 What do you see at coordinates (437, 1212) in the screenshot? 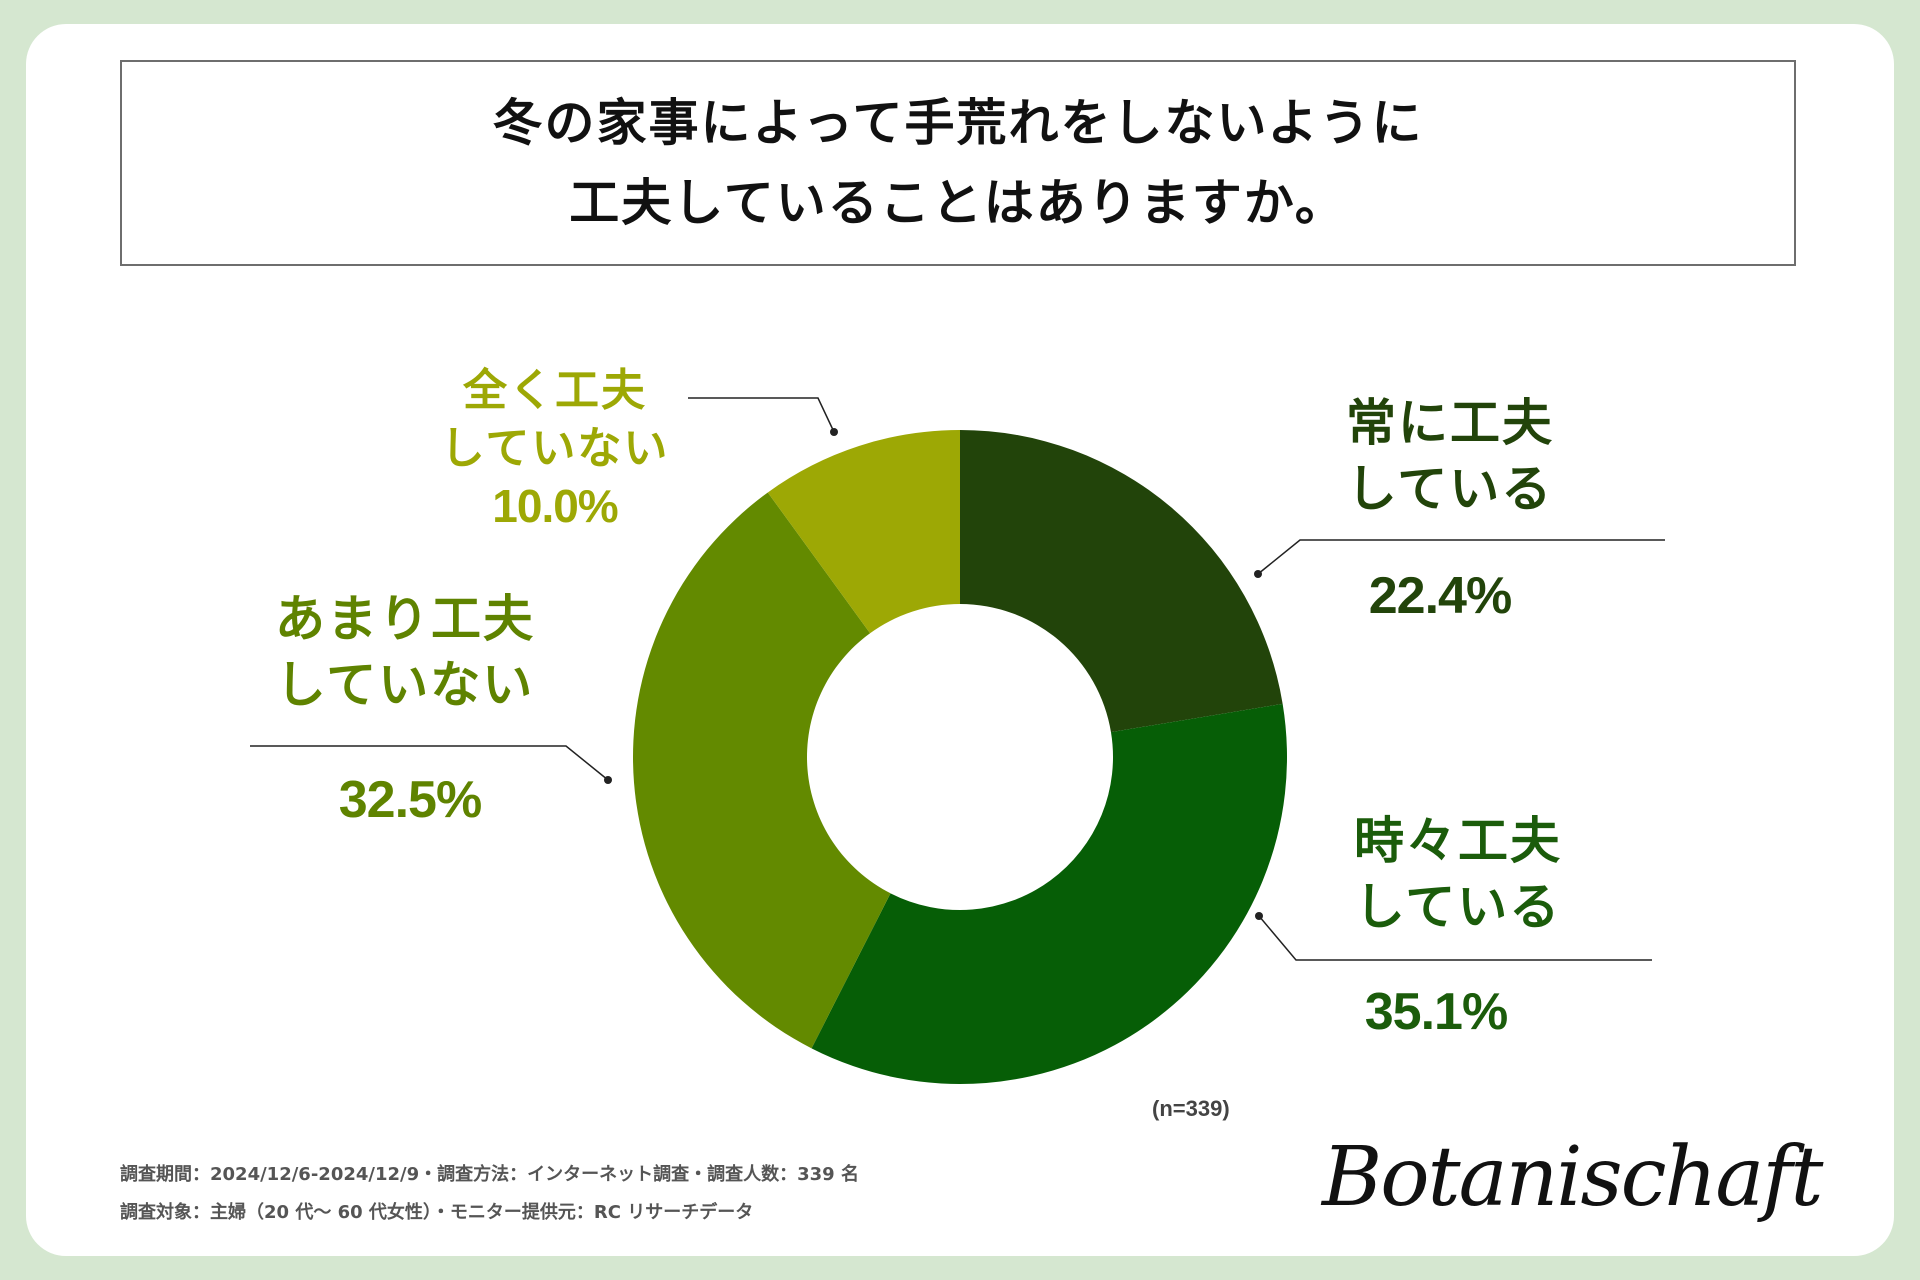
I see `footer-survey-info-2: 調査対象：主婦（20 代〜 60 代女性）・モニター提供元：RC リサーチデータ` at bounding box center [437, 1212].